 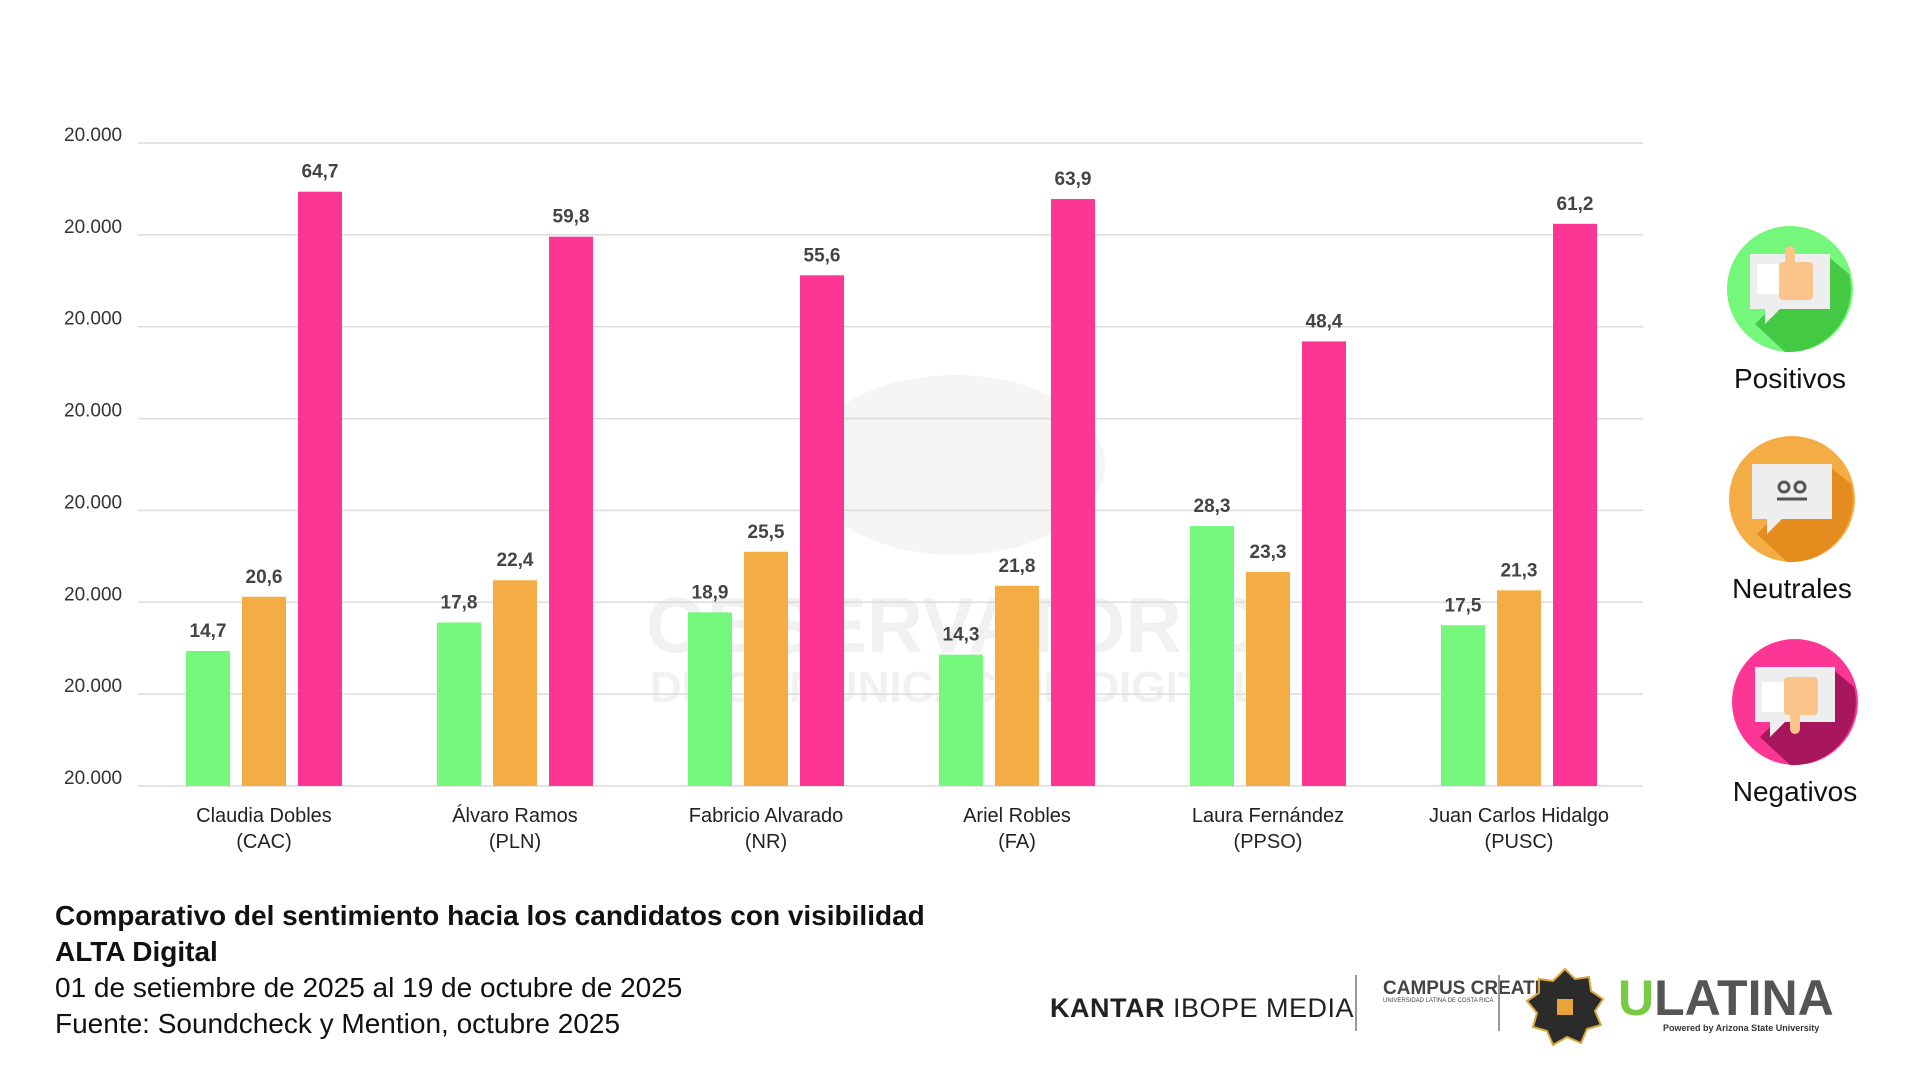 I want to click on data-label: 21,3, so click(x=1519, y=570).